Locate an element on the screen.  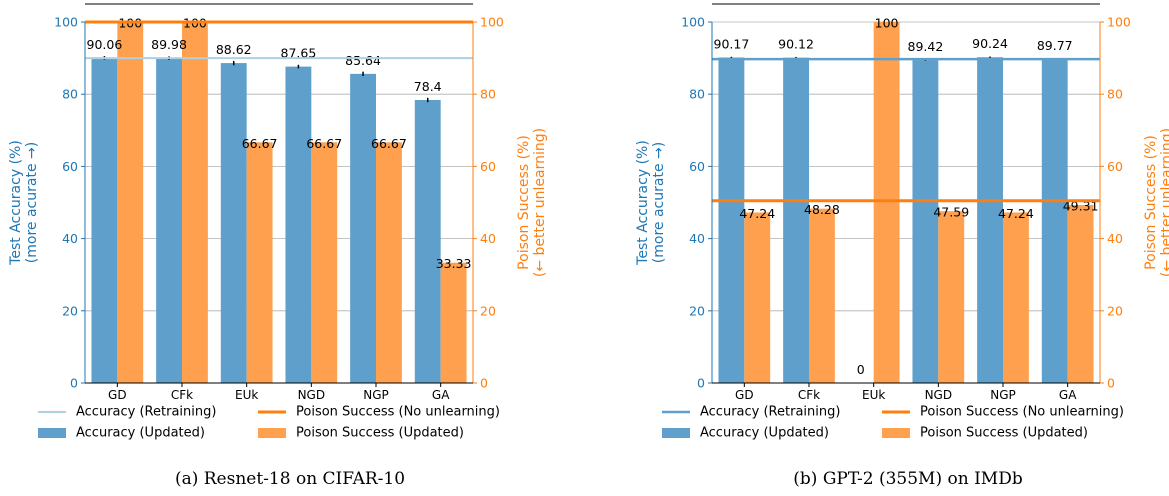
data-label-accuracy-EUk: 88.62 is located at coordinates (234, 49).